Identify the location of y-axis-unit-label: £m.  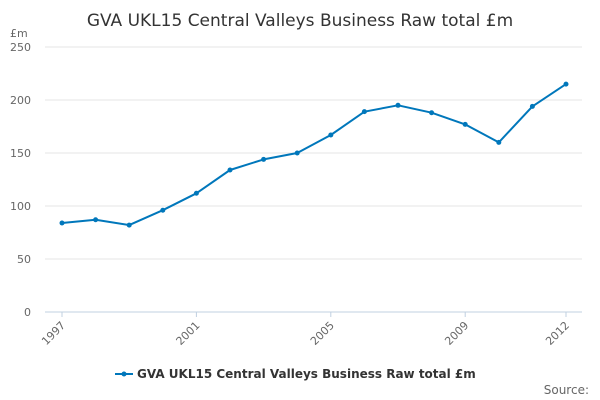
(19, 33).